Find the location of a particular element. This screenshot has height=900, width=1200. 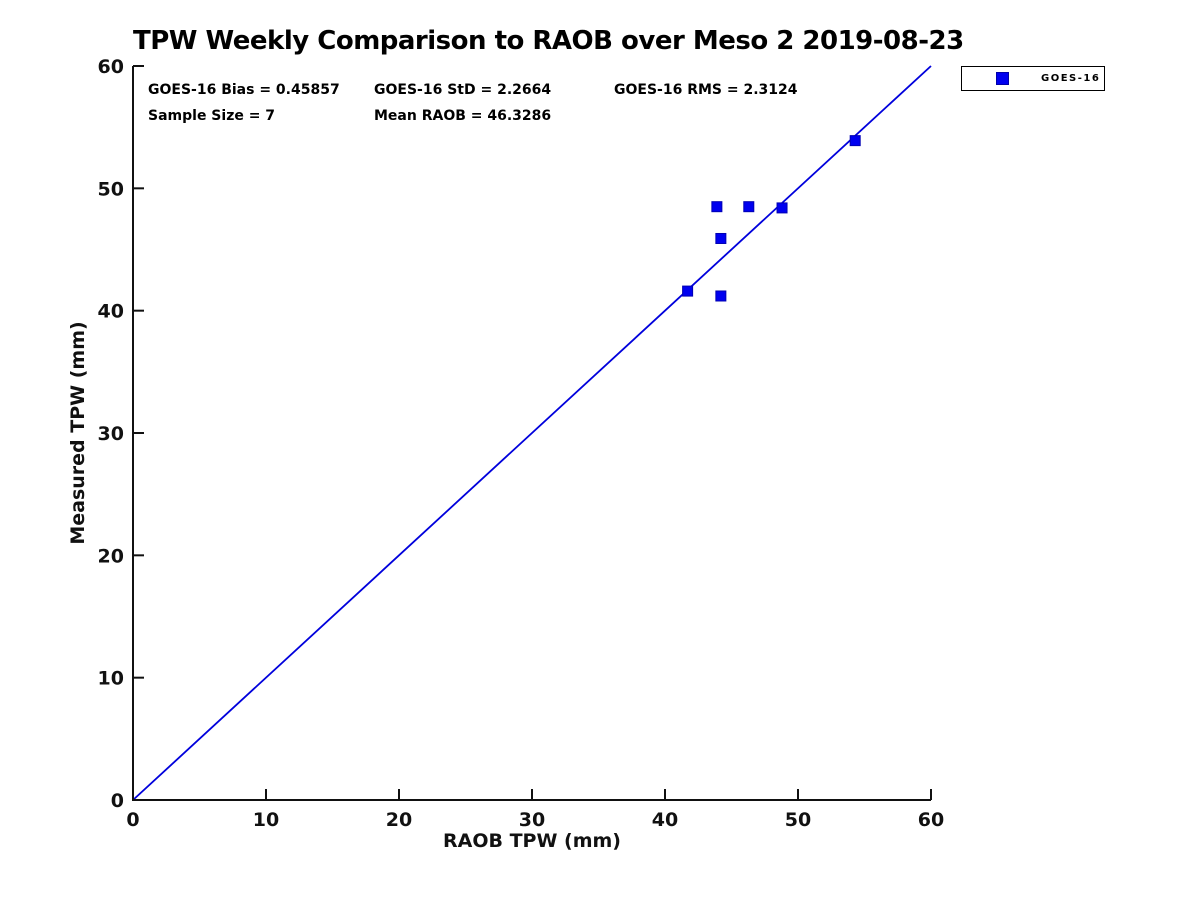

x-tick-label: 20 is located at coordinates (399, 820).